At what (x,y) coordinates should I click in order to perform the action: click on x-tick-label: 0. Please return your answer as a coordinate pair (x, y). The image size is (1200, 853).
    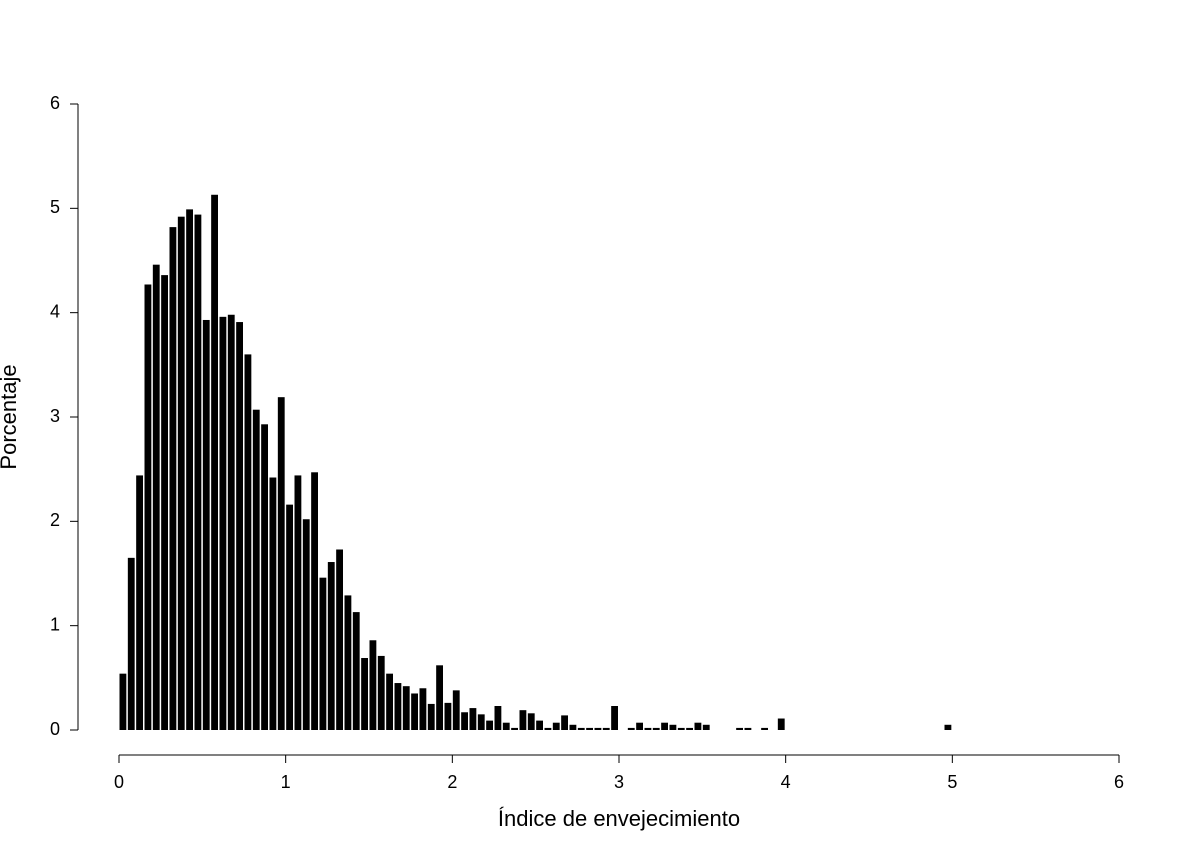
    Looking at the image, I should click on (119, 782).